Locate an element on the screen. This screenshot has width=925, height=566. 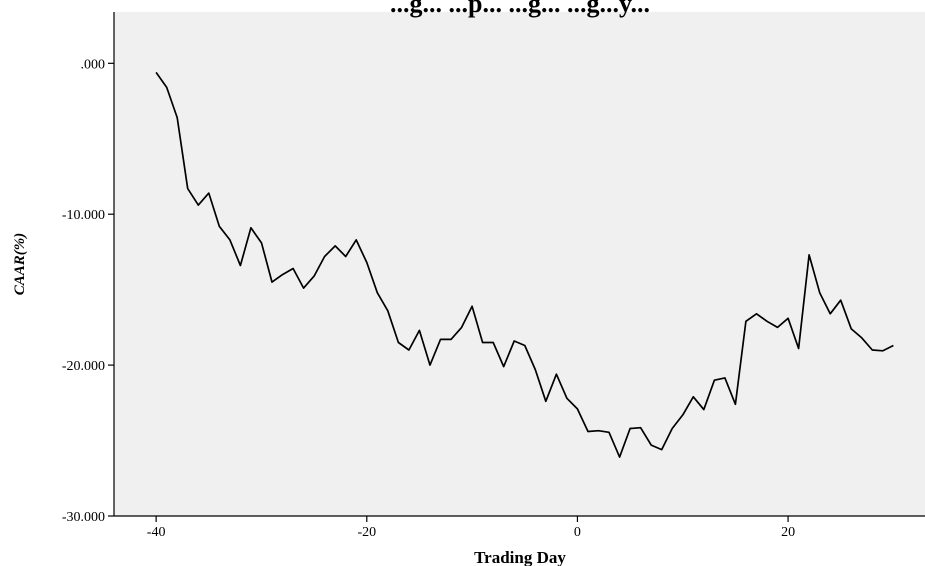
y-tick-label: .000 is located at coordinates (93, 64).